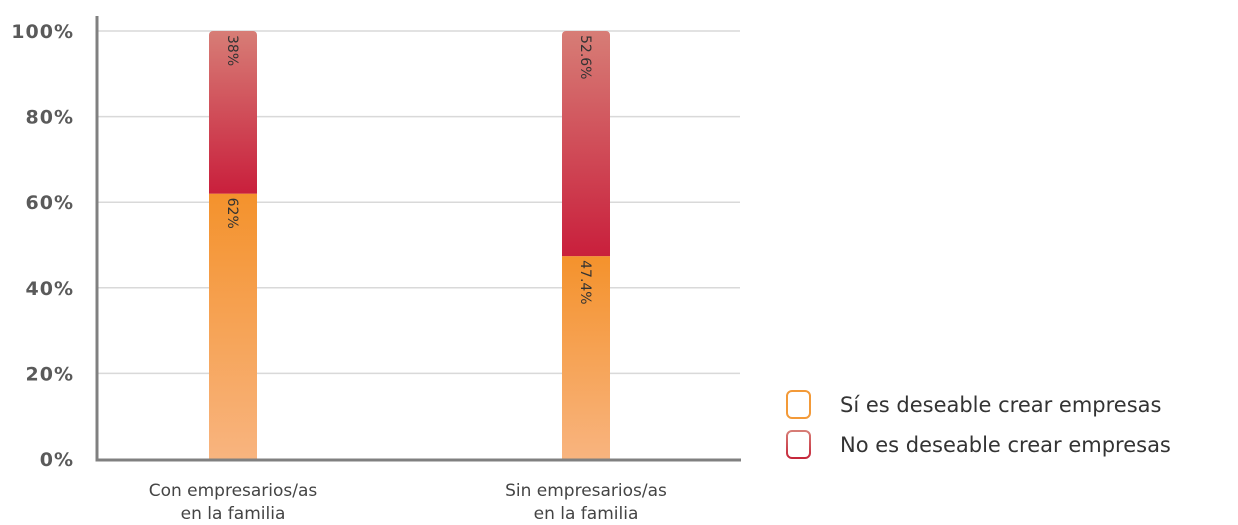  I want to click on x-category-label: Con empresarios/as, so click(233, 491).